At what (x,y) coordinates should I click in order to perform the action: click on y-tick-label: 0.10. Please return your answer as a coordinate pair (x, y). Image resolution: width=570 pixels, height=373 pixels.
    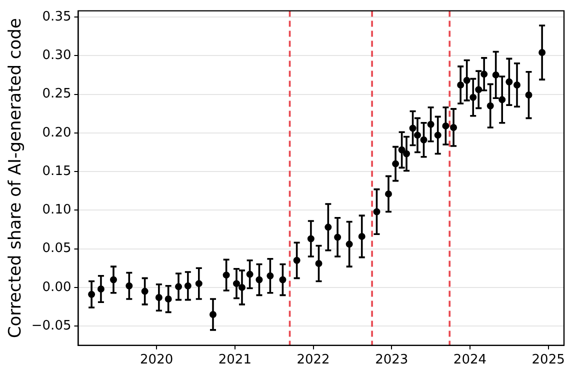
    Looking at the image, I should click on (57, 210).